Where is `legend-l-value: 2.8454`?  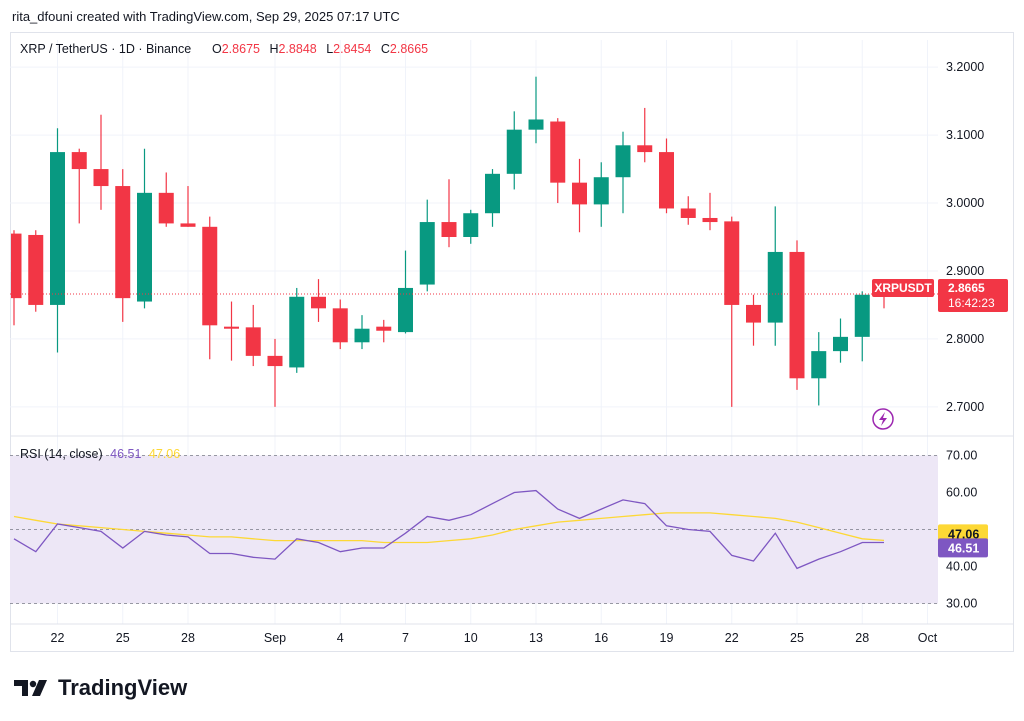 legend-l-value: 2.8454 is located at coordinates (352, 49).